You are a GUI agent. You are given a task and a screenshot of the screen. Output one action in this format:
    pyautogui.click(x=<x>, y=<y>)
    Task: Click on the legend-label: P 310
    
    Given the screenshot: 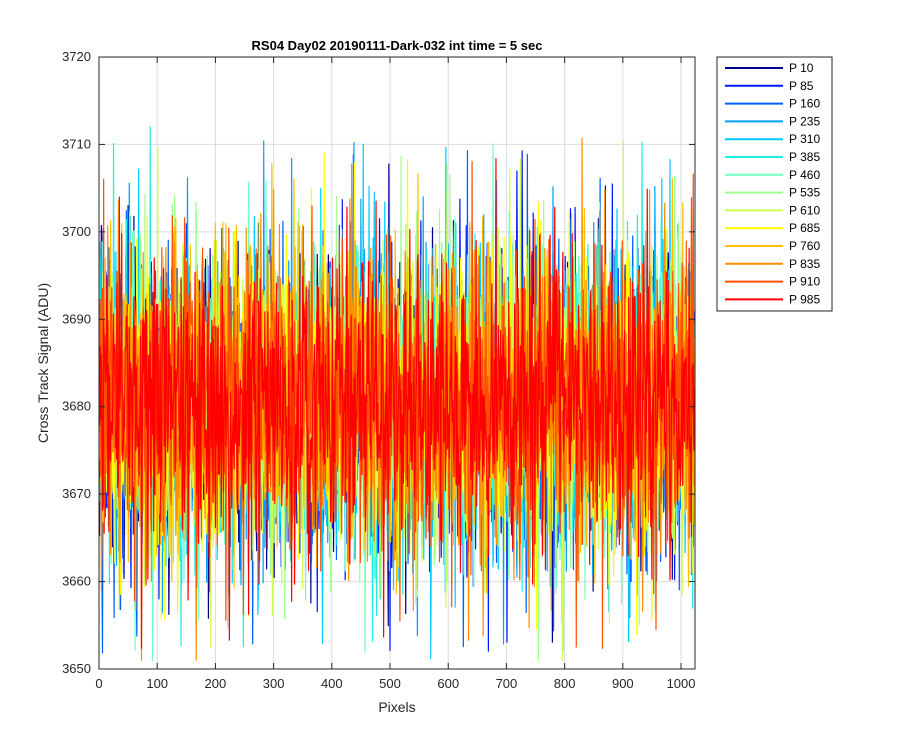 What is the action you would take?
    pyautogui.click(x=804, y=139)
    